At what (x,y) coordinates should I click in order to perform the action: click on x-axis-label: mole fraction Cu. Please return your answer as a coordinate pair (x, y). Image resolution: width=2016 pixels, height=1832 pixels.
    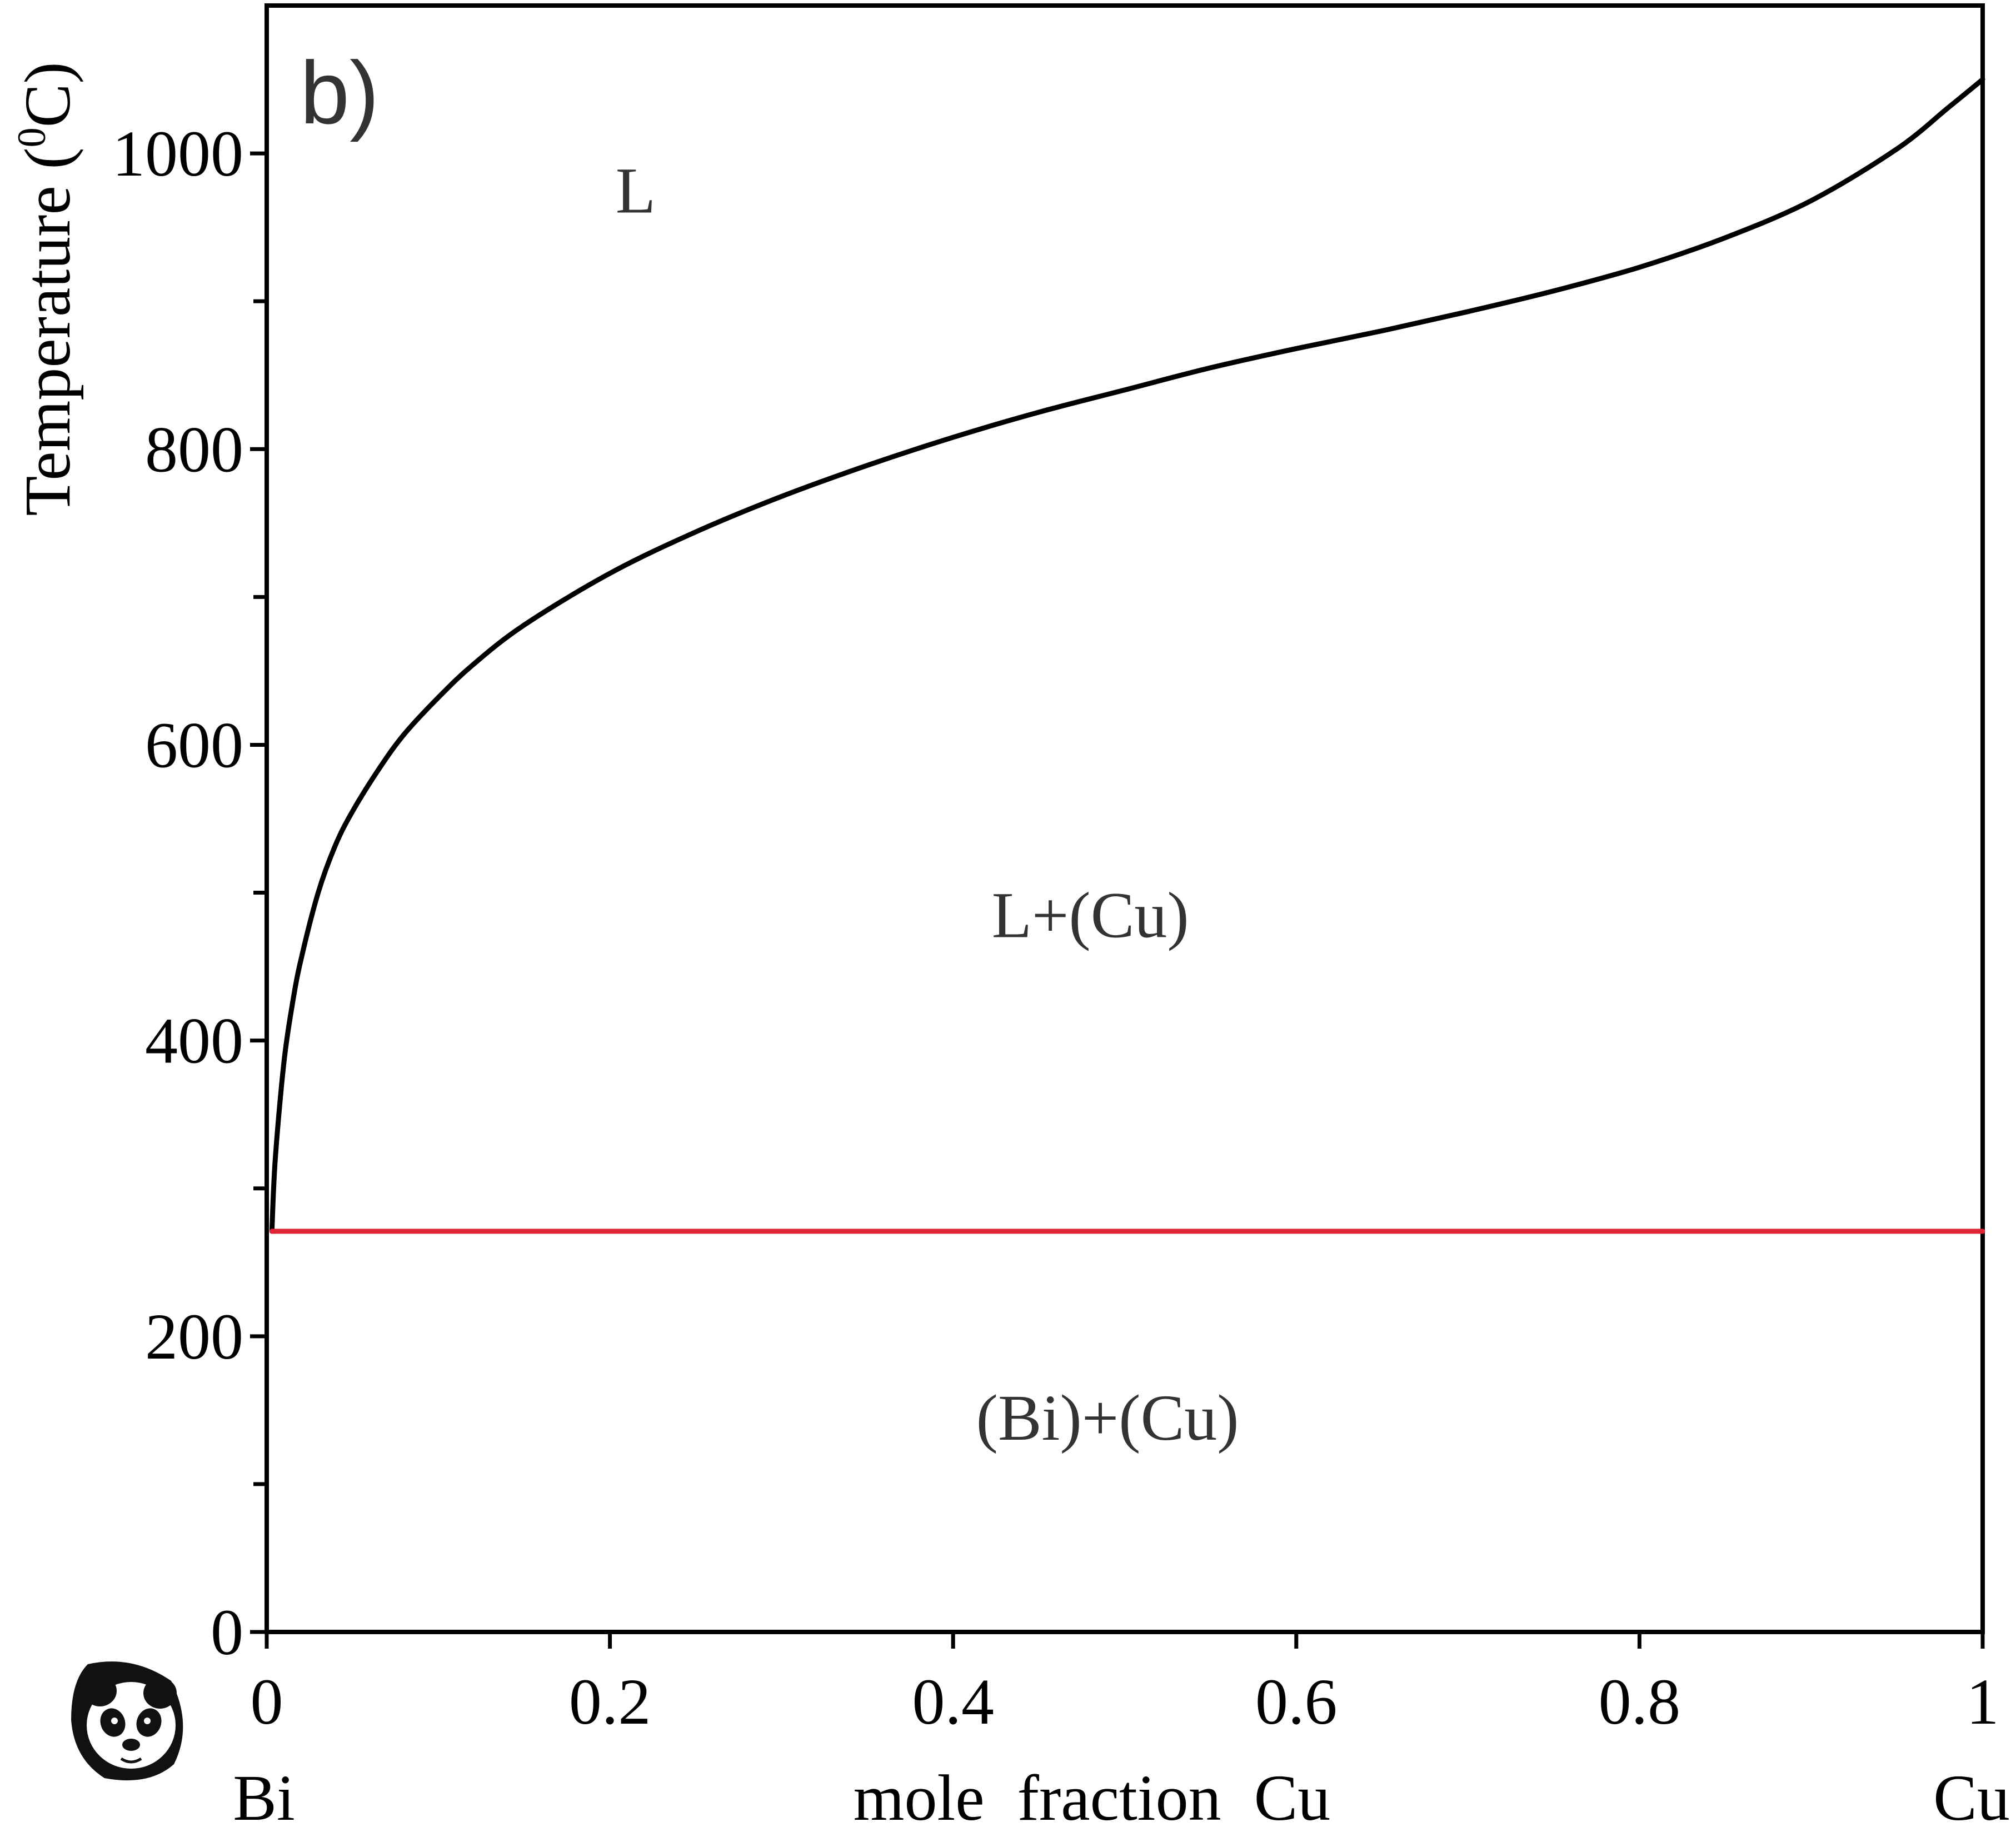
    Looking at the image, I should click on (1092, 1796).